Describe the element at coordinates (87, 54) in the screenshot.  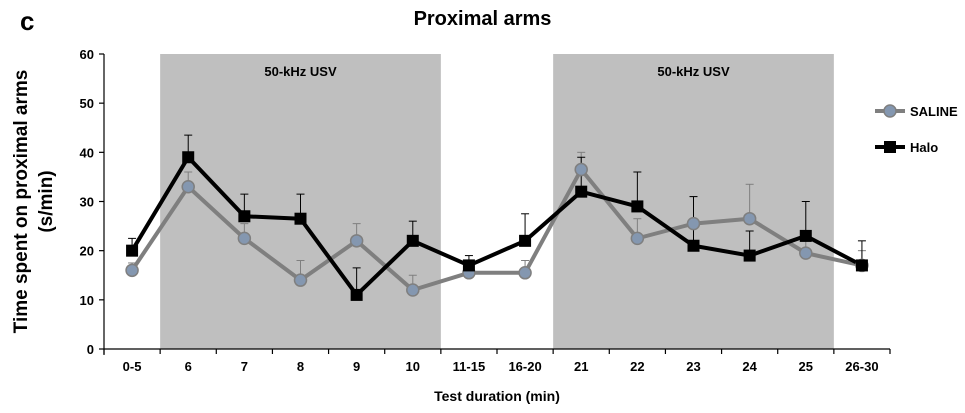
I see `y-tick-label: 60` at that location.